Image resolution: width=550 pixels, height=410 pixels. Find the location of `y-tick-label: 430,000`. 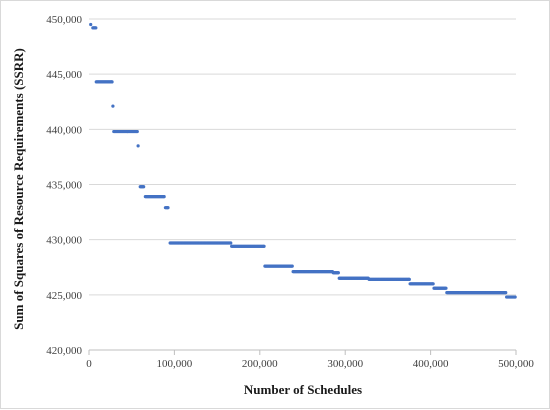

y-tick-label: 430,000 is located at coordinates (64, 241).